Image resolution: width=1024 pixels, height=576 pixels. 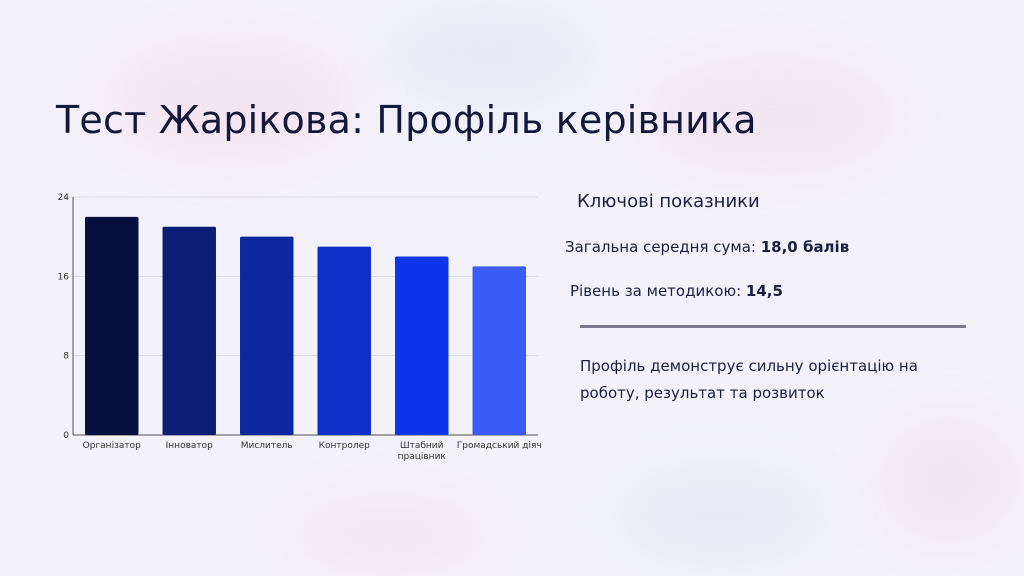 What do you see at coordinates (66, 357) in the screenshot?
I see `y-tick-label: 8` at bounding box center [66, 357].